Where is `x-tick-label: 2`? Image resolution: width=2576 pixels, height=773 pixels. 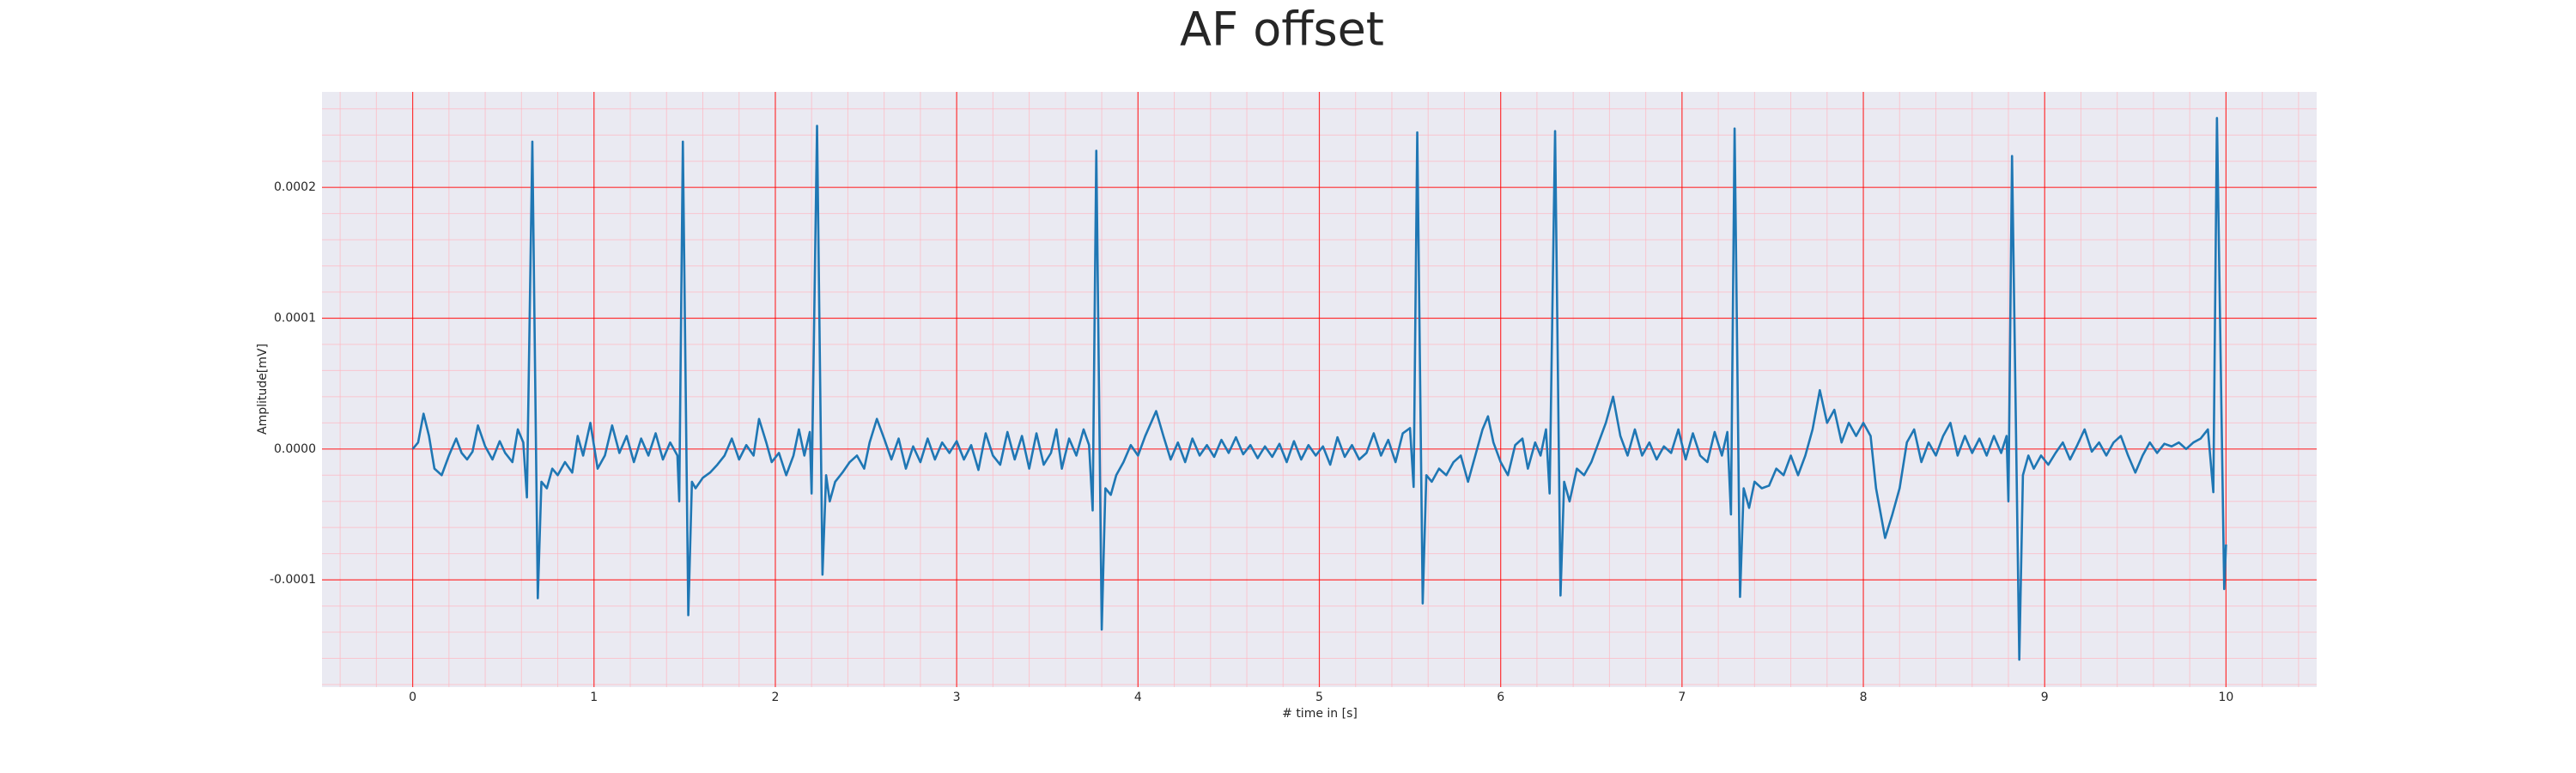 x-tick-label: 2 is located at coordinates (775, 697).